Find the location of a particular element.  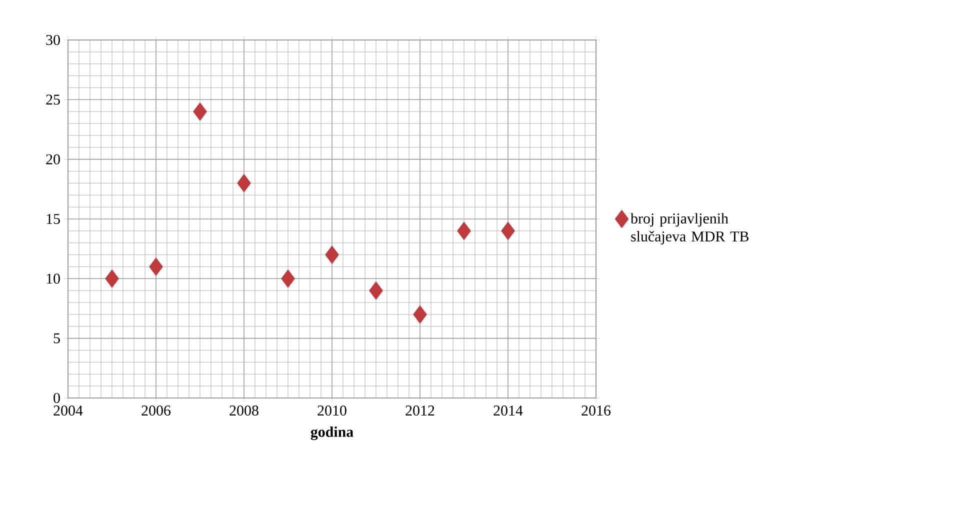

legend-label: broj prijavljenih slučajeva MDR TB is located at coordinates (689, 229).